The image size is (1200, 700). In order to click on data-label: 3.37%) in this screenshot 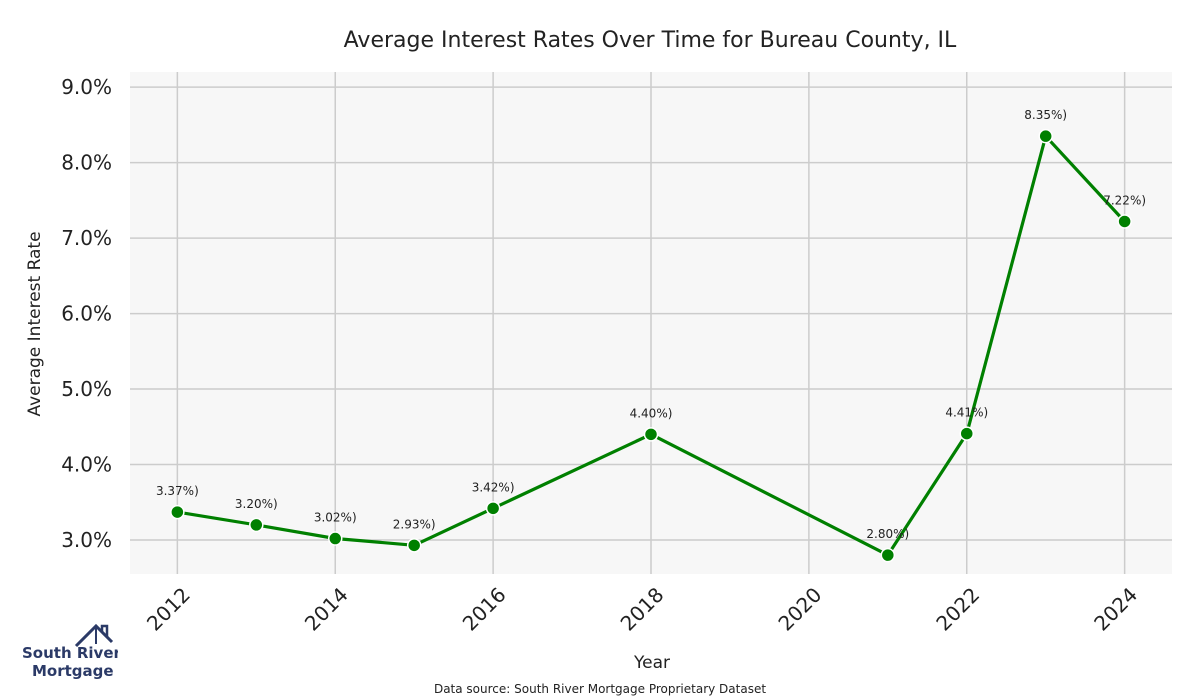, I will do `click(177, 491)`.